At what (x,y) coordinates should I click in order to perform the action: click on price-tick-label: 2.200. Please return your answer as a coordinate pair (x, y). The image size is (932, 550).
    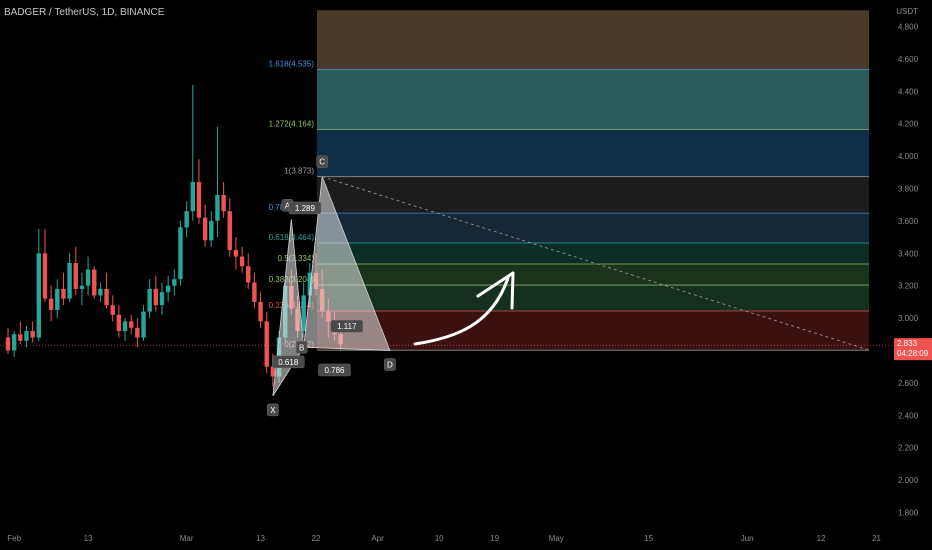
    Looking at the image, I should click on (908, 448).